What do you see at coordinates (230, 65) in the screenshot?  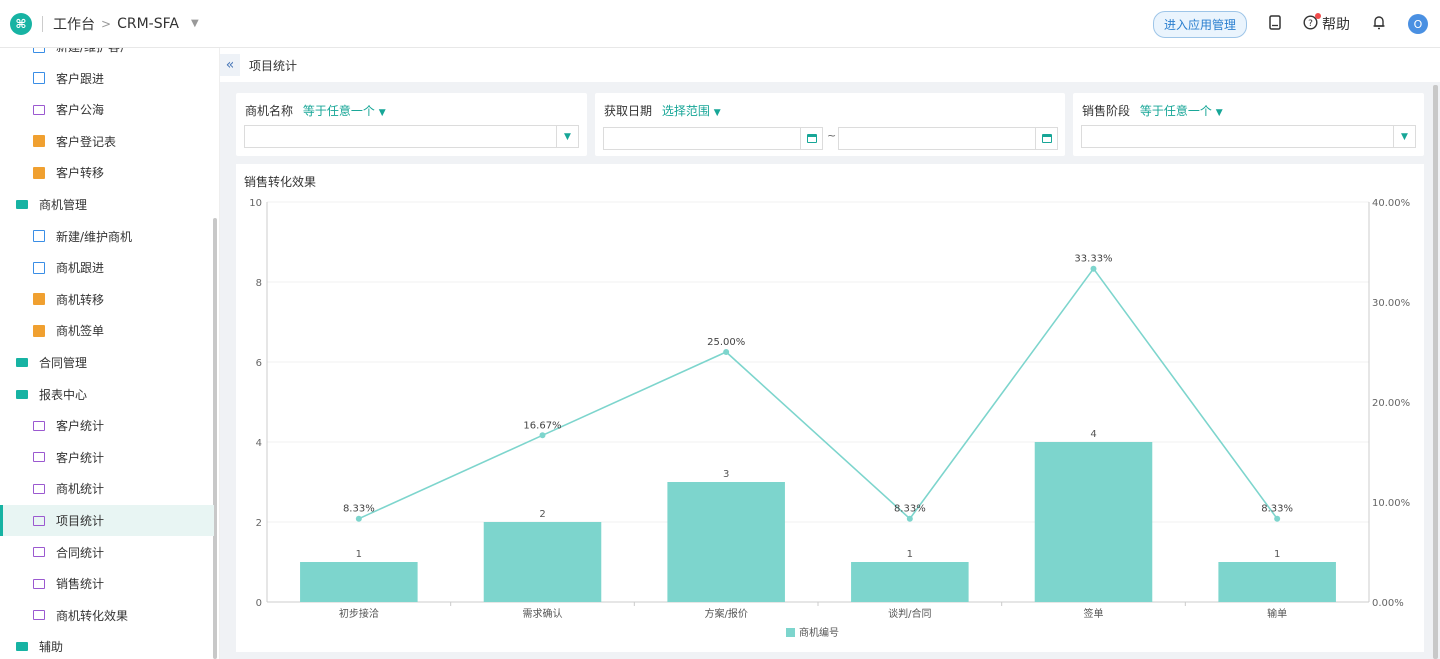 I see `collapse-sidebar-icon: «` at bounding box center [230, 65].